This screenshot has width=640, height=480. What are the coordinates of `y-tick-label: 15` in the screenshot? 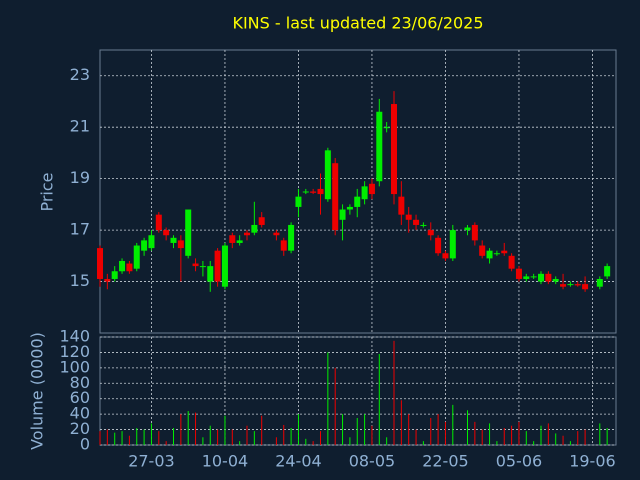 It's located at (80, 280).